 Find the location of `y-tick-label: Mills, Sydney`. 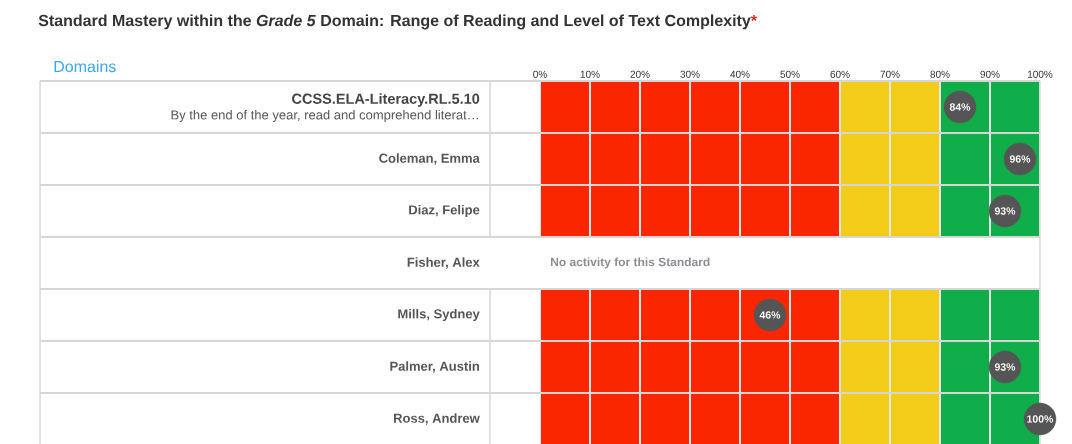

y-tick-label: Mills, Sydney is located at coordinates (439, 315).